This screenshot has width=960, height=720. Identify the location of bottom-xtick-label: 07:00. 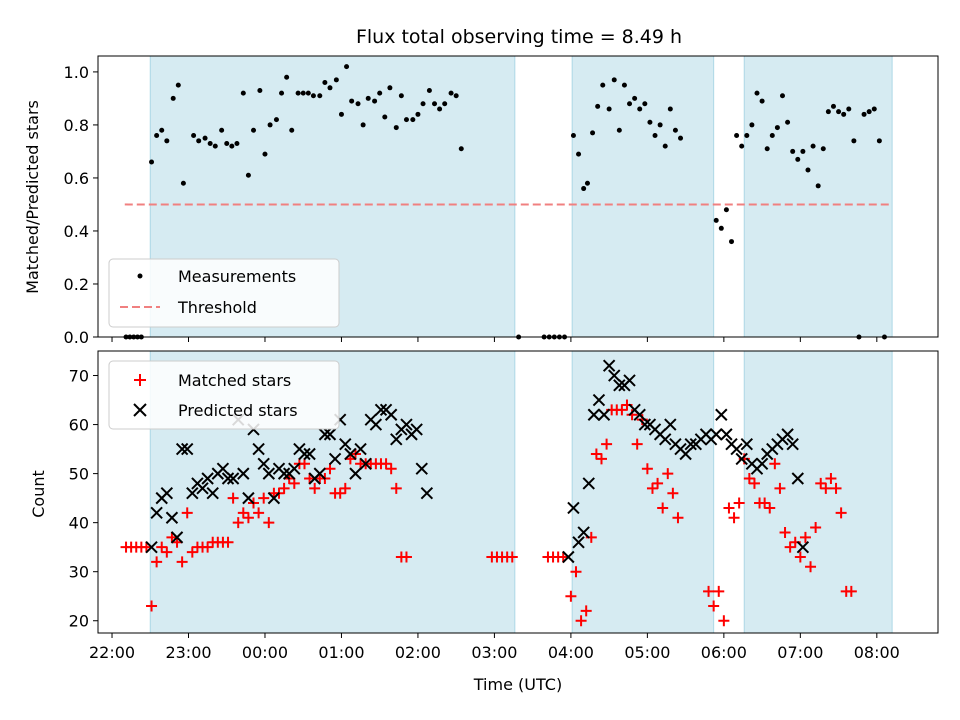
(800, 652).